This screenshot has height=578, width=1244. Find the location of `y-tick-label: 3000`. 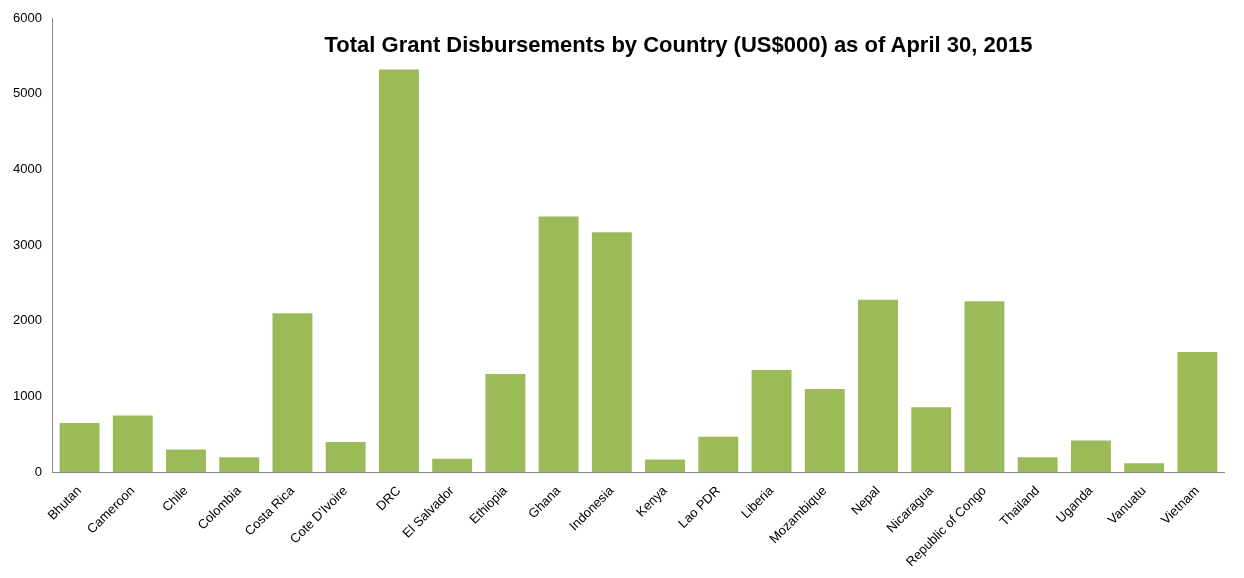

y-tick-label: 3000 is located at coordinates (27, 244).